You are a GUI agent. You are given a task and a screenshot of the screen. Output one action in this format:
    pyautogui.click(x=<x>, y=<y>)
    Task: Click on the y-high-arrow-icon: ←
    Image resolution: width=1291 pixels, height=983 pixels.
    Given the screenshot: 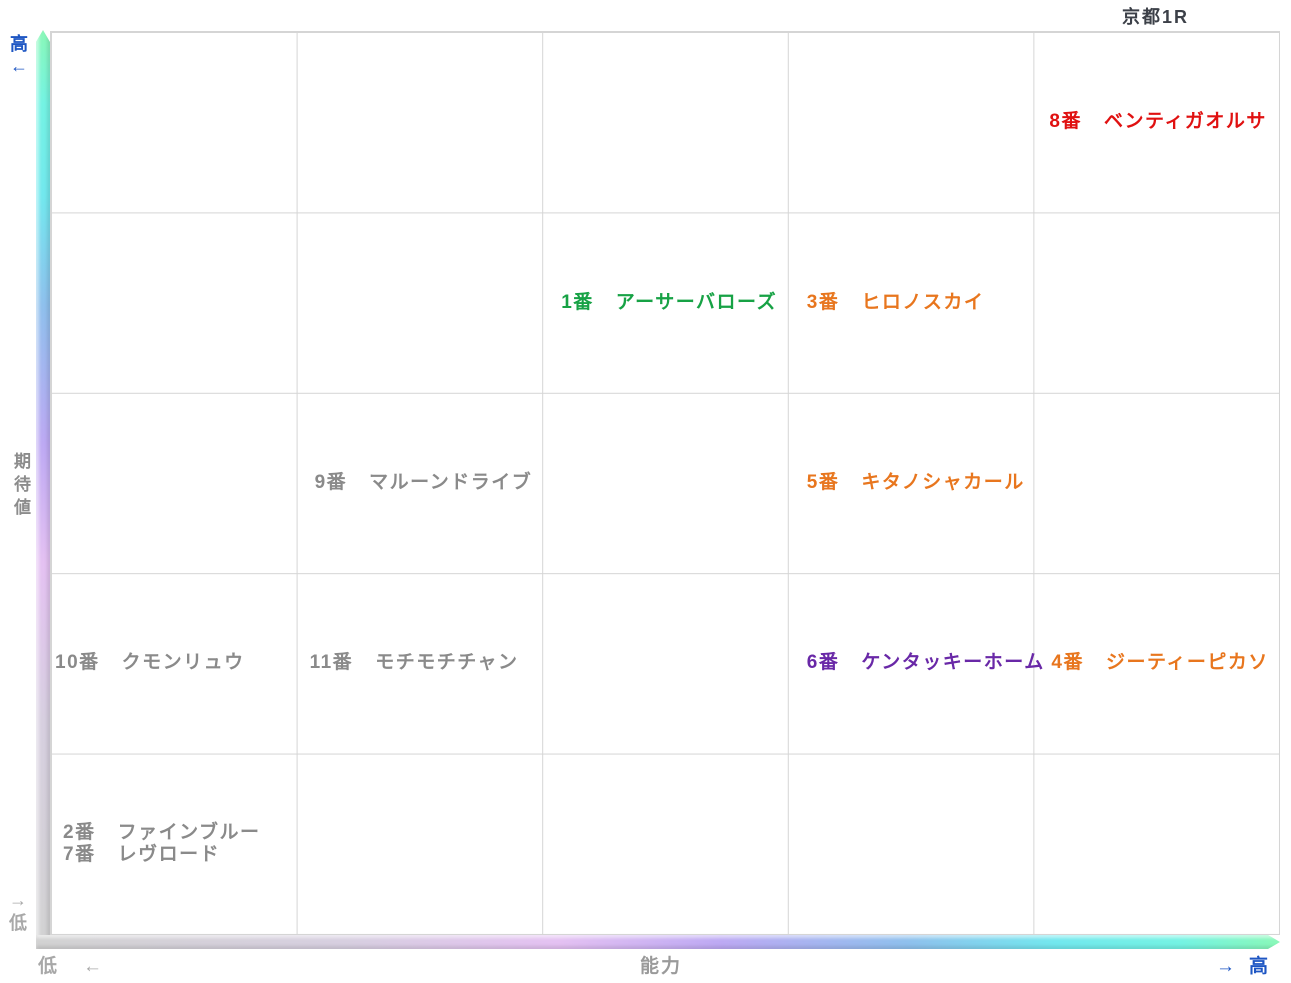 What is the action you would take?
    pyautogui.click(x=19, y=66)
    